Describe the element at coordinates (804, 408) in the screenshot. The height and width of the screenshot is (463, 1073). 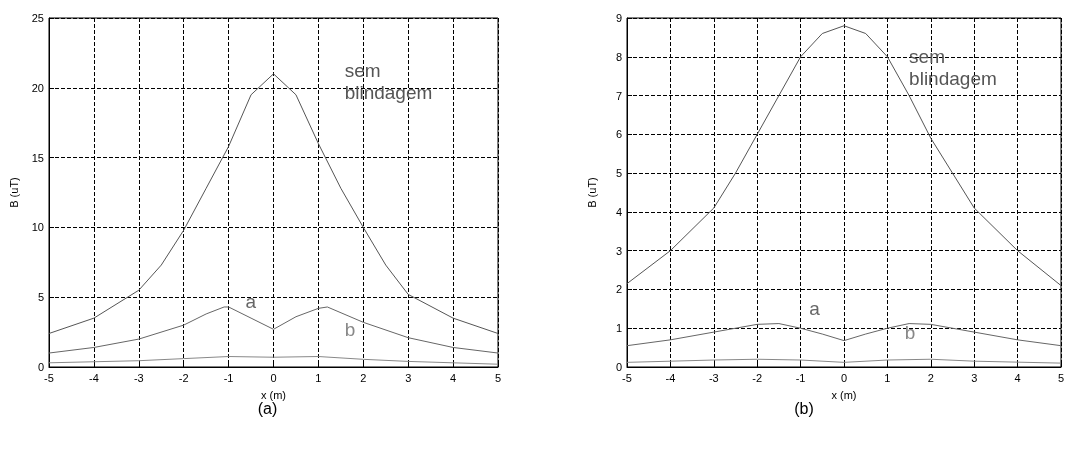
I see `text: (b)` at that location.